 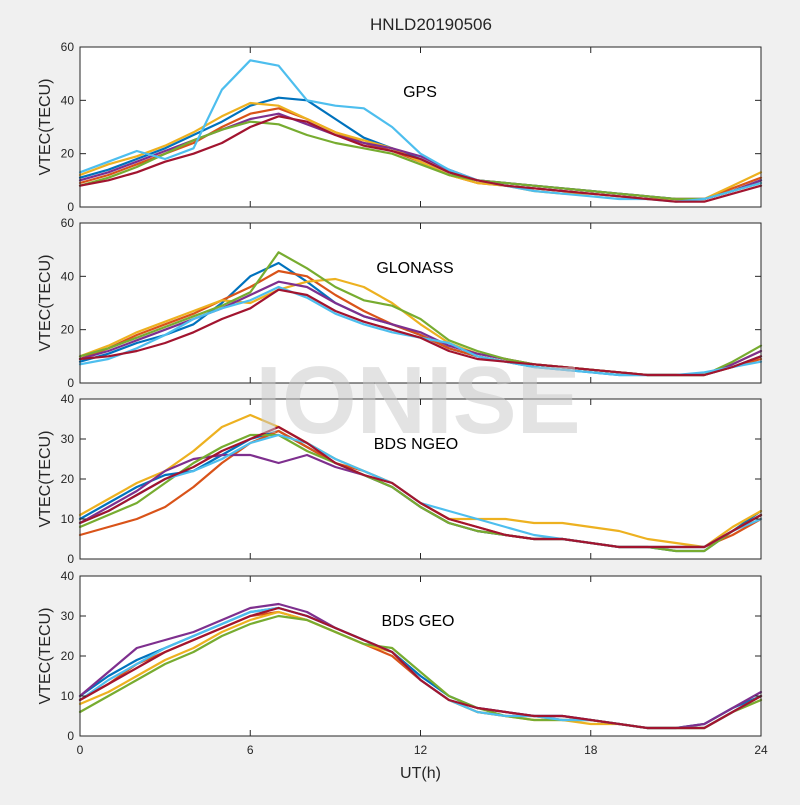 I want to click on x-tick-label: 18, so click(x=591, y=750).